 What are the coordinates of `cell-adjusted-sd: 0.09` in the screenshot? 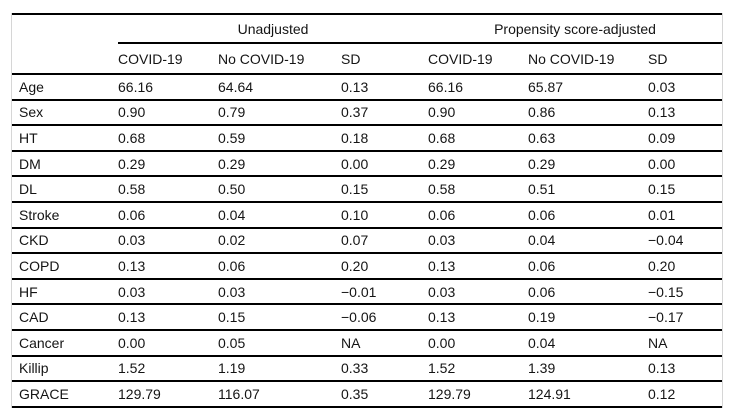 It's located at (685, 138).